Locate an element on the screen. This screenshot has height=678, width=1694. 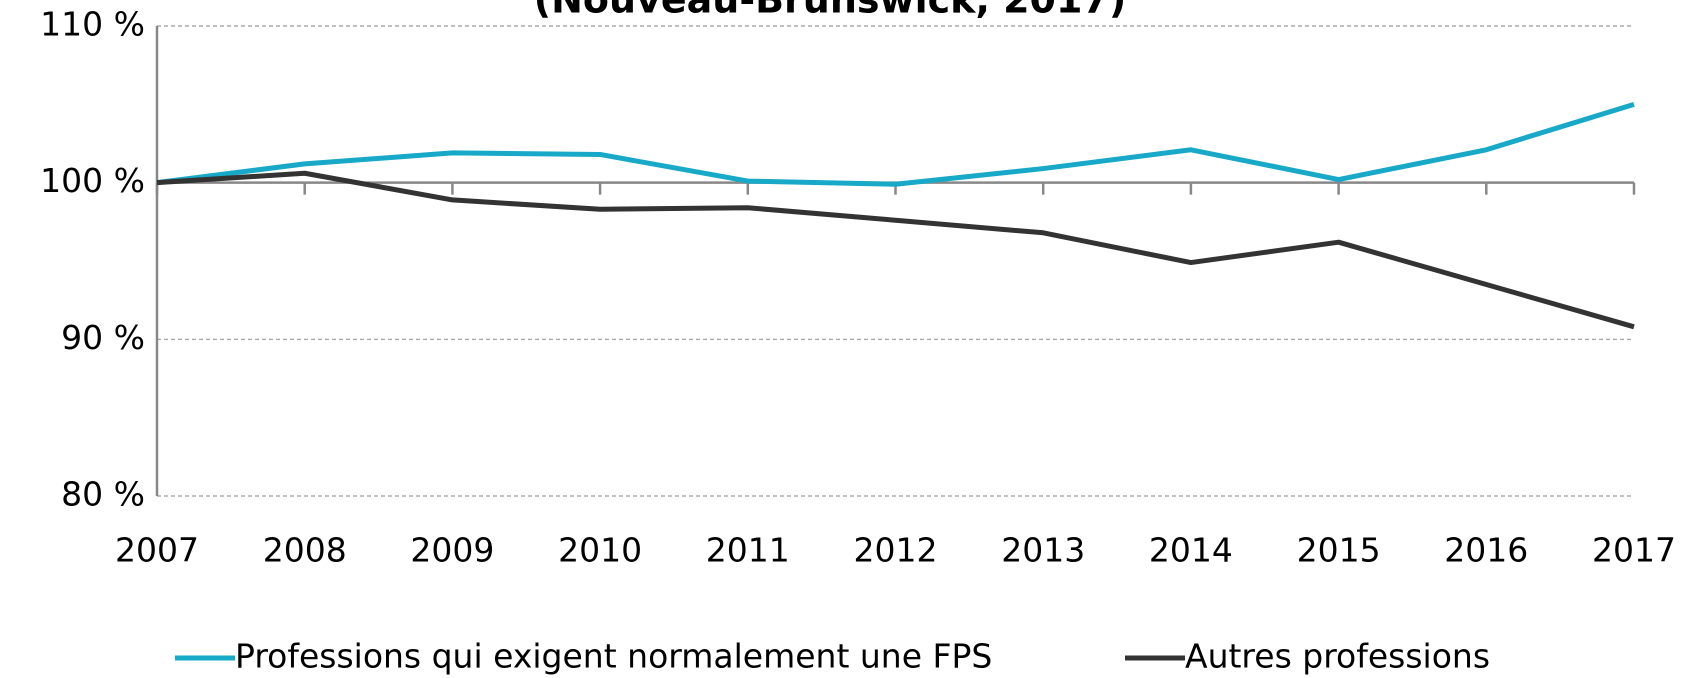
x-tick-label: 2012 is located at coordinates (896, 550).